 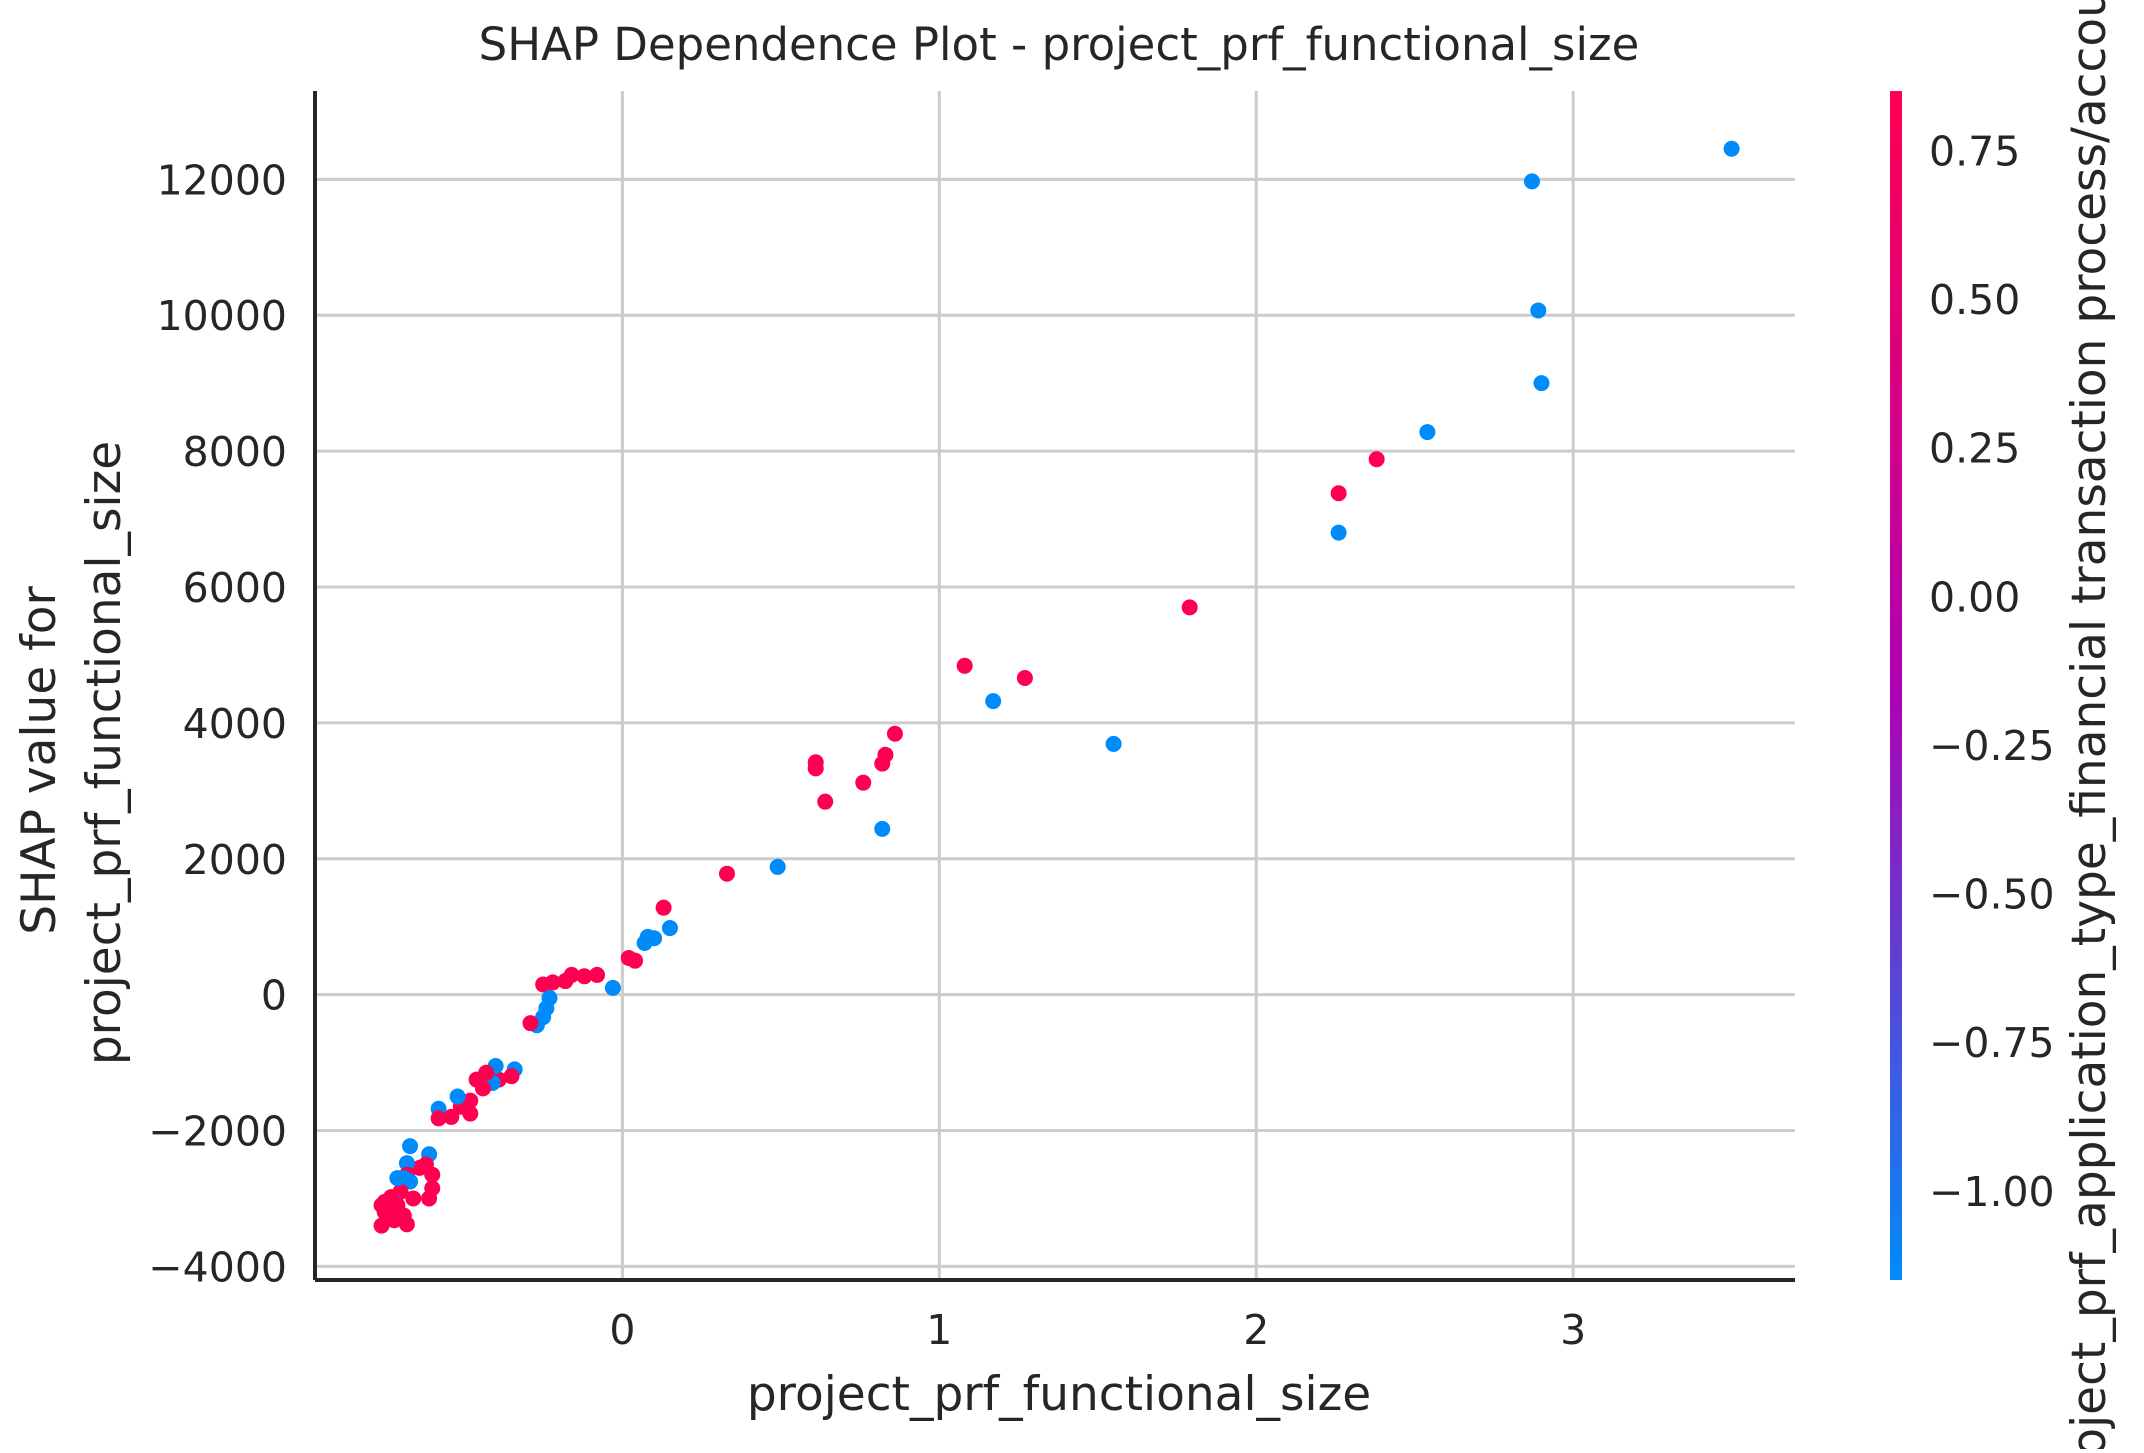 I want to click on y-tick-label: 8000, so click(x=235, y=452).